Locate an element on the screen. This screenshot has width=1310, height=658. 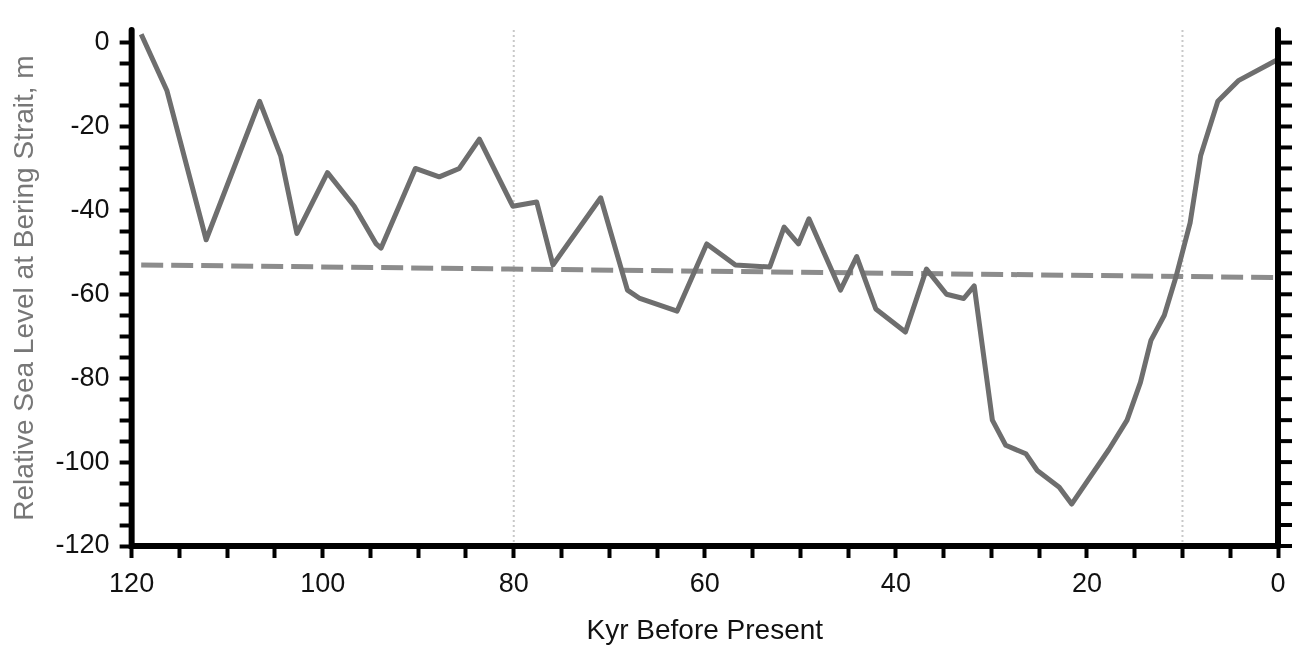
y-tick-label: -100 is located at coordinates (82, 460).